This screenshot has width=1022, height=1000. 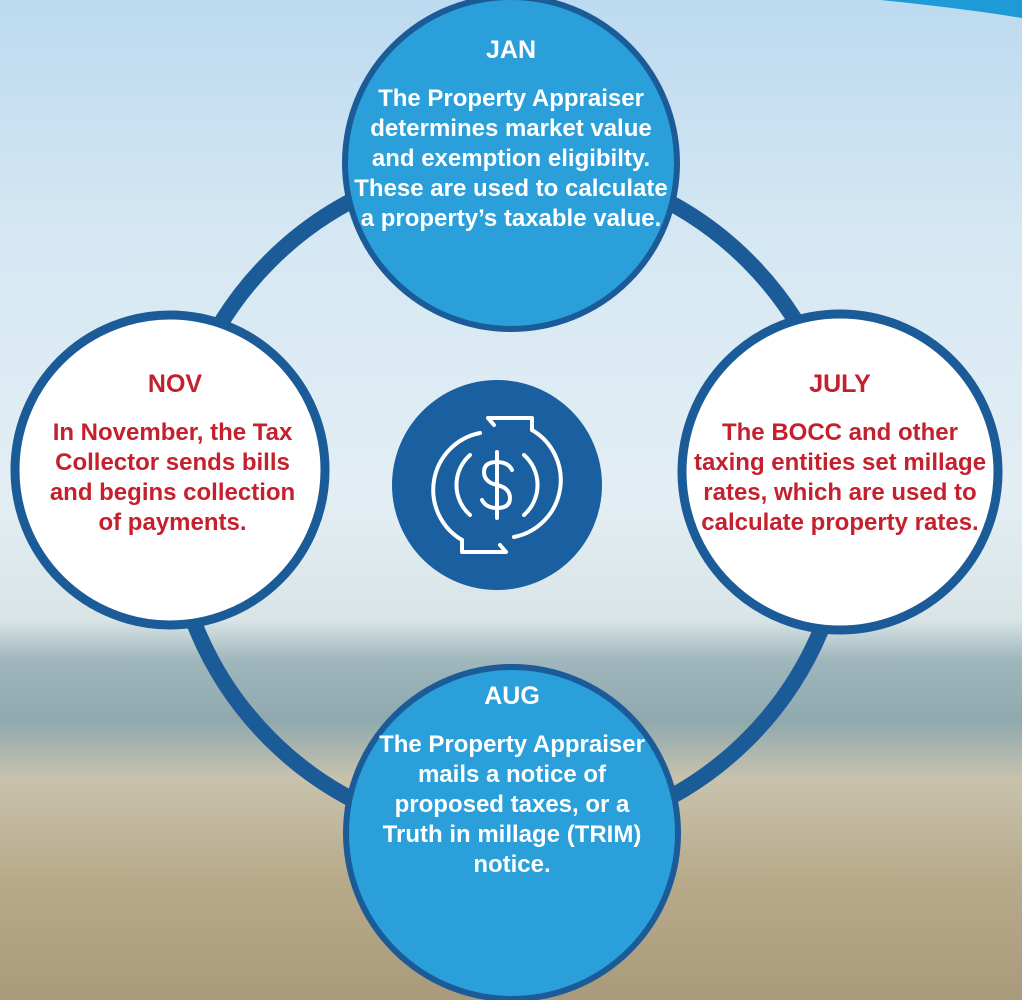 I want to click on center-icon, so click(x=497, y=485).